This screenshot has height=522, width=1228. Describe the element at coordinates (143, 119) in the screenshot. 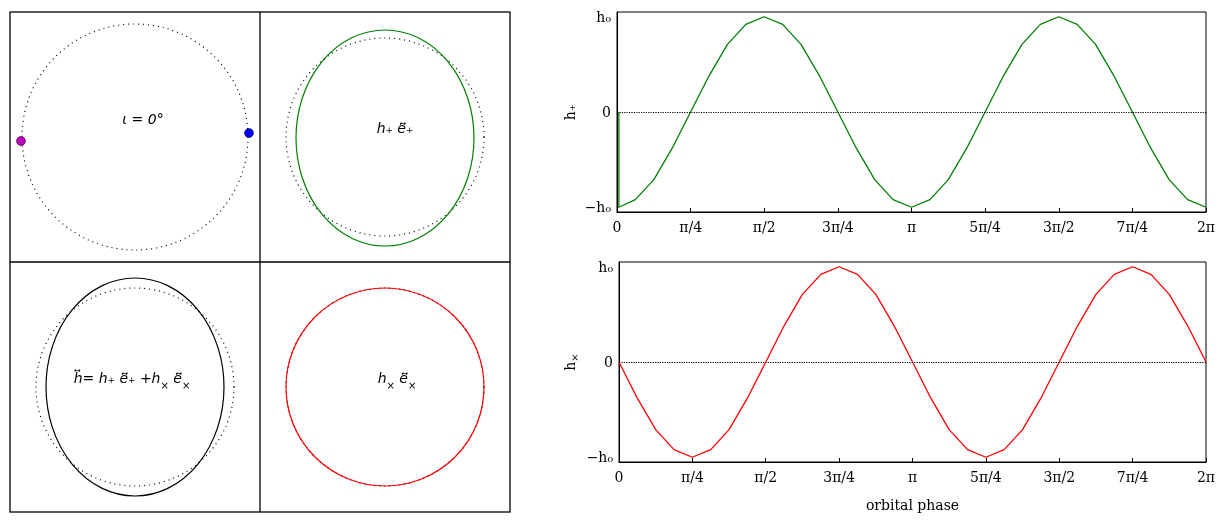

I see `text: ι = 0°` at that location.